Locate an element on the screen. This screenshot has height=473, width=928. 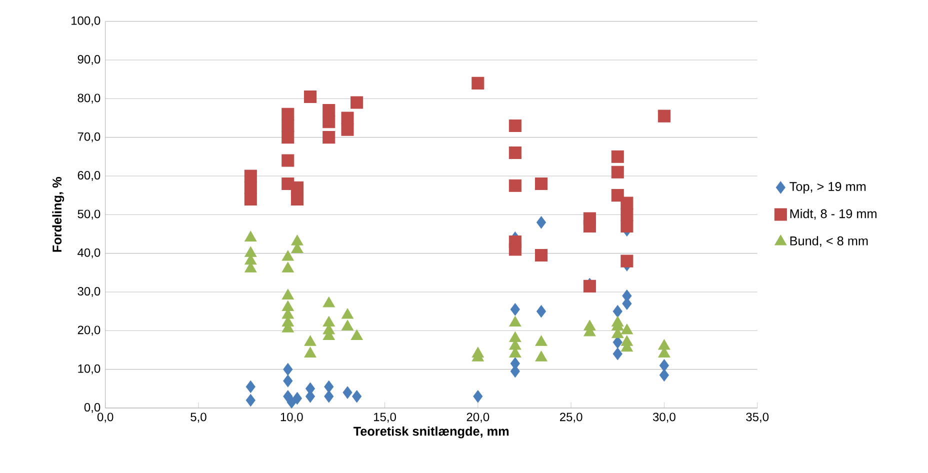
y-tick-label: 90,0 is located at coordinates (89, 59).